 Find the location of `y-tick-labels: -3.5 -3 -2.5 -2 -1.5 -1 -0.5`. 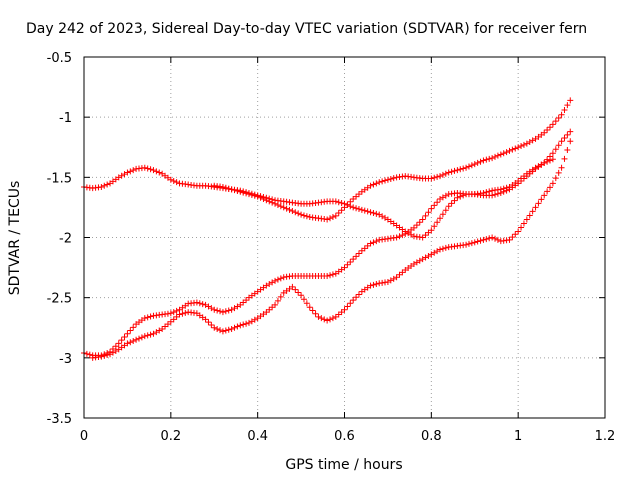

y-tick-labels: -3.5 -3 -2.5 -2 -1.5 -1 -0.5 is located at coordinates (59, 239).